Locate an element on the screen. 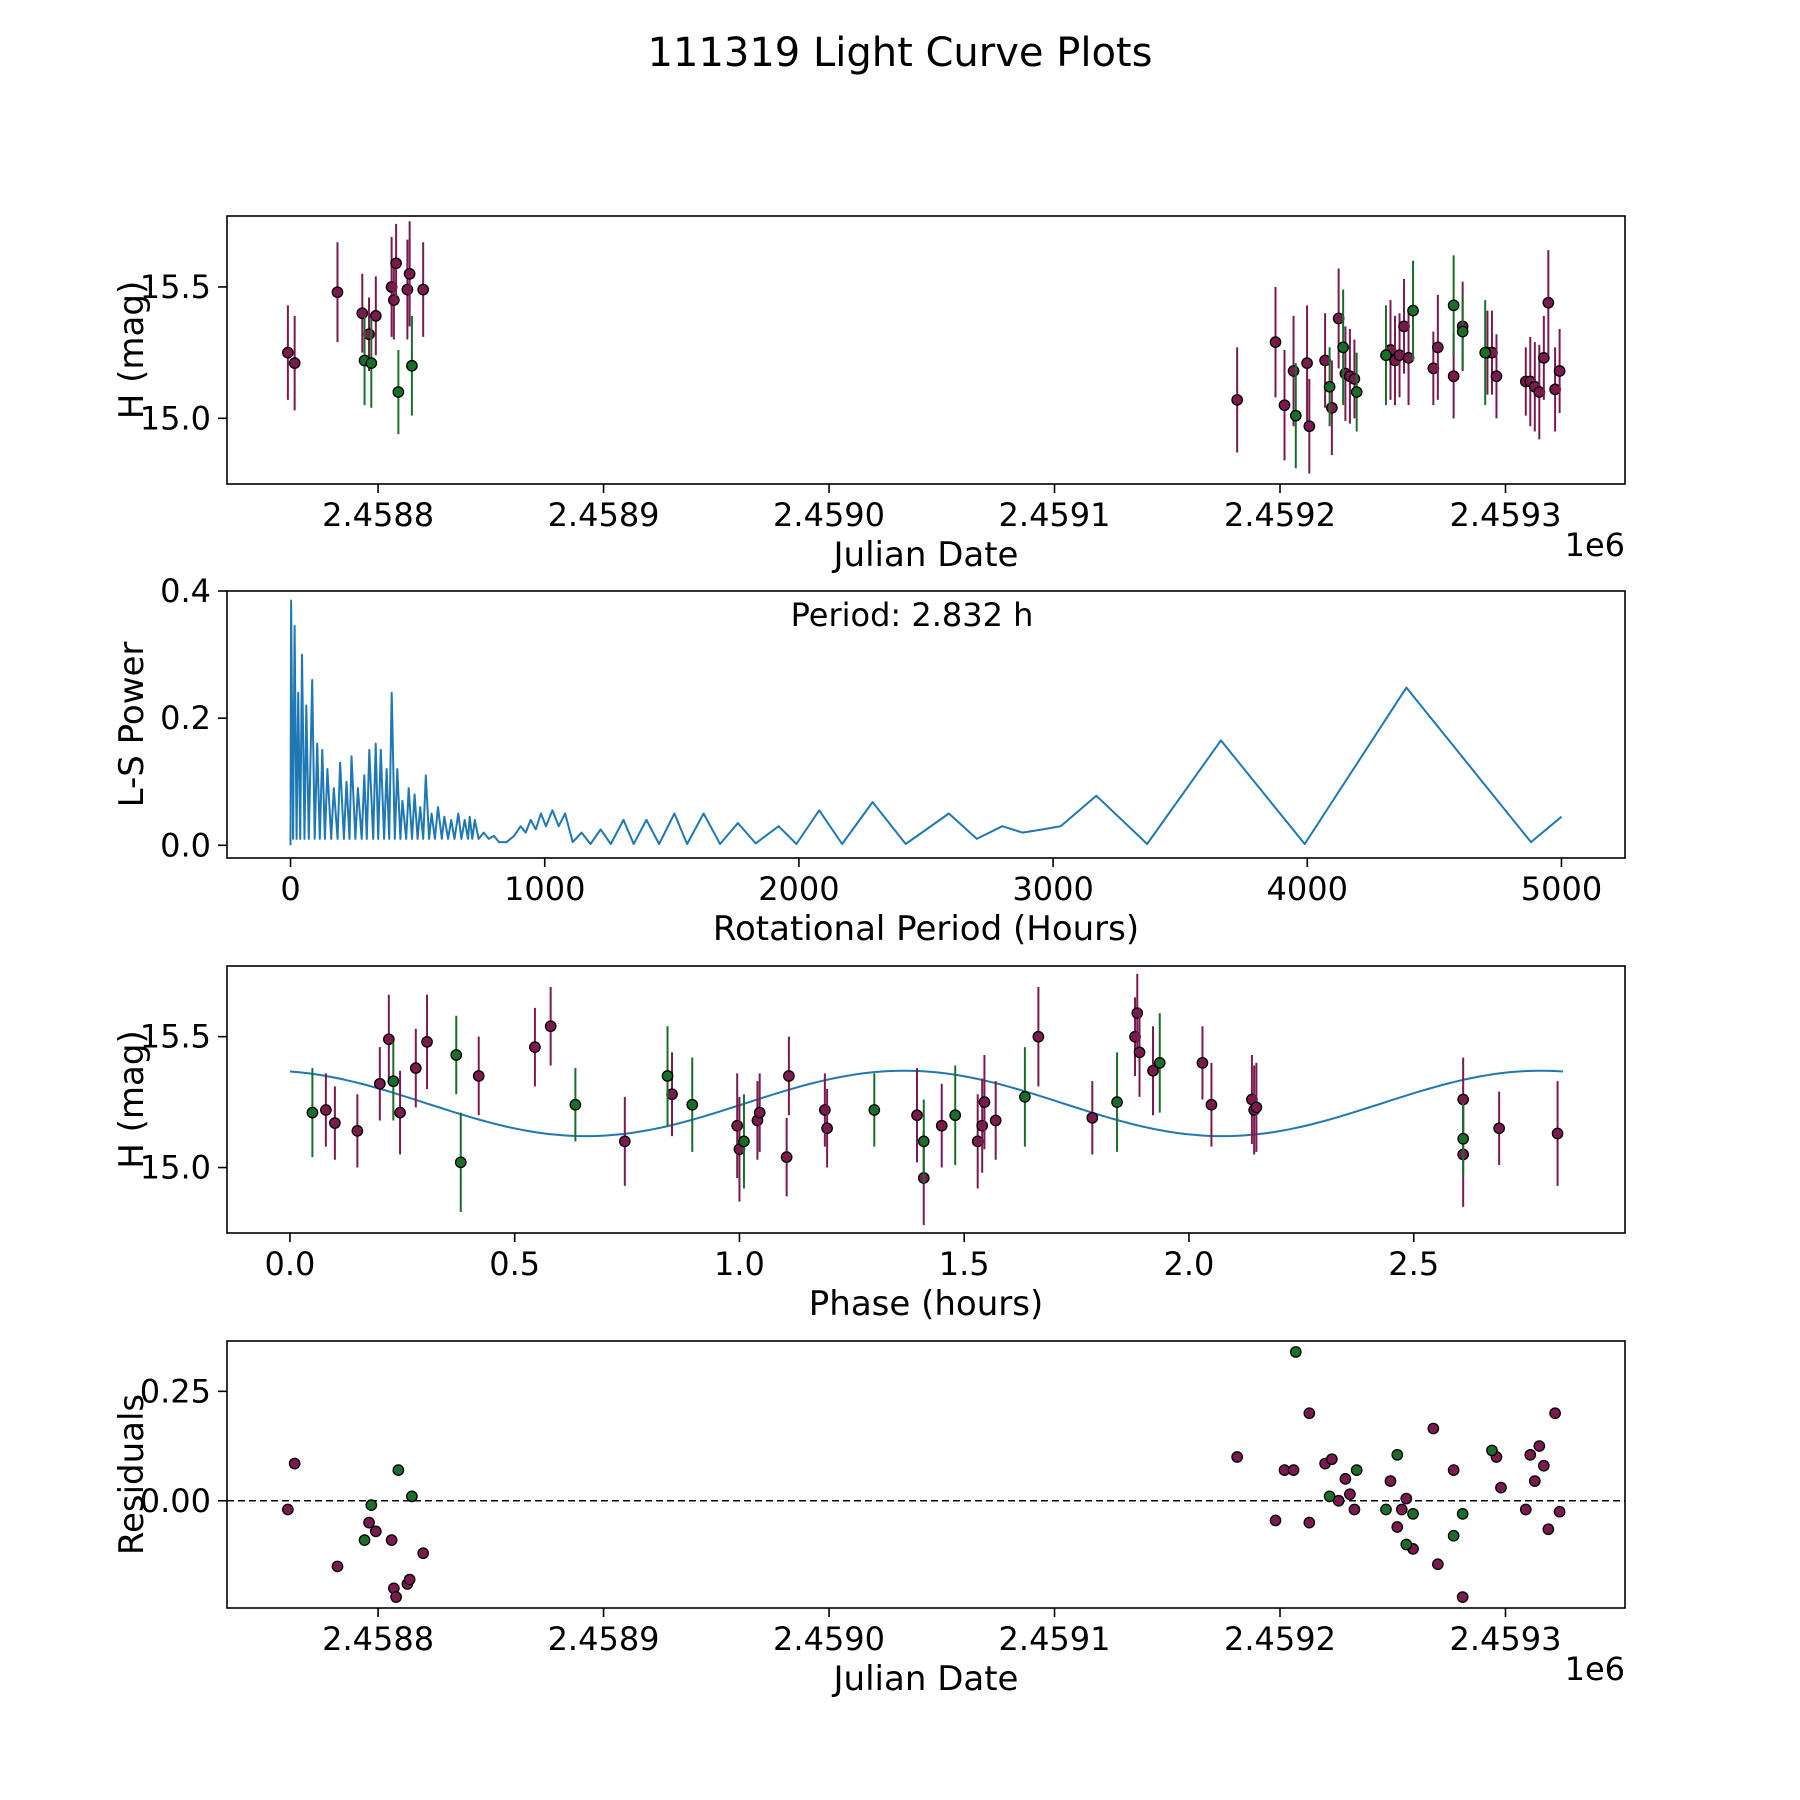 Image resolution: width=1800 pixels, height=1800 pixels. x-axis-label: Rotational Period (Hours) is located at coordinates (926, 929).